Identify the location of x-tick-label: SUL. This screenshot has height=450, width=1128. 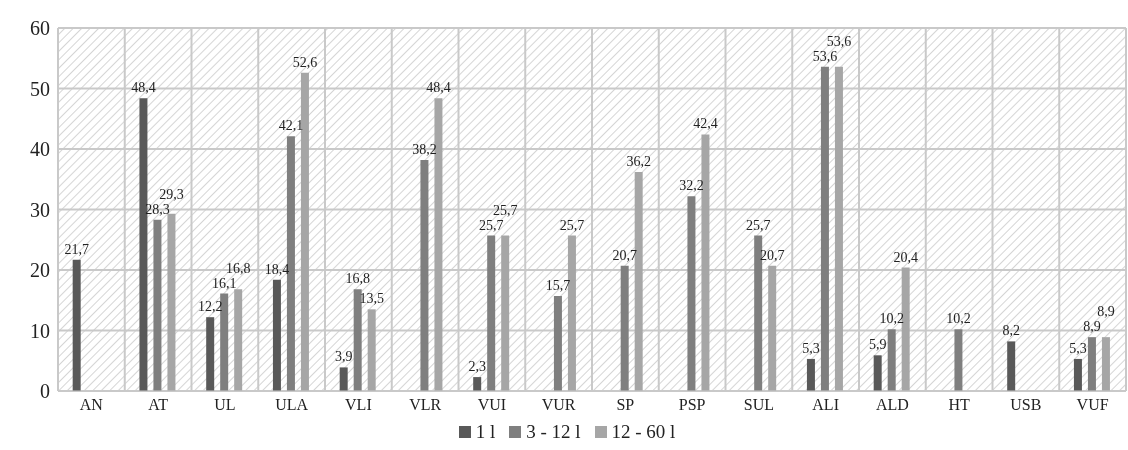
(758, 405).